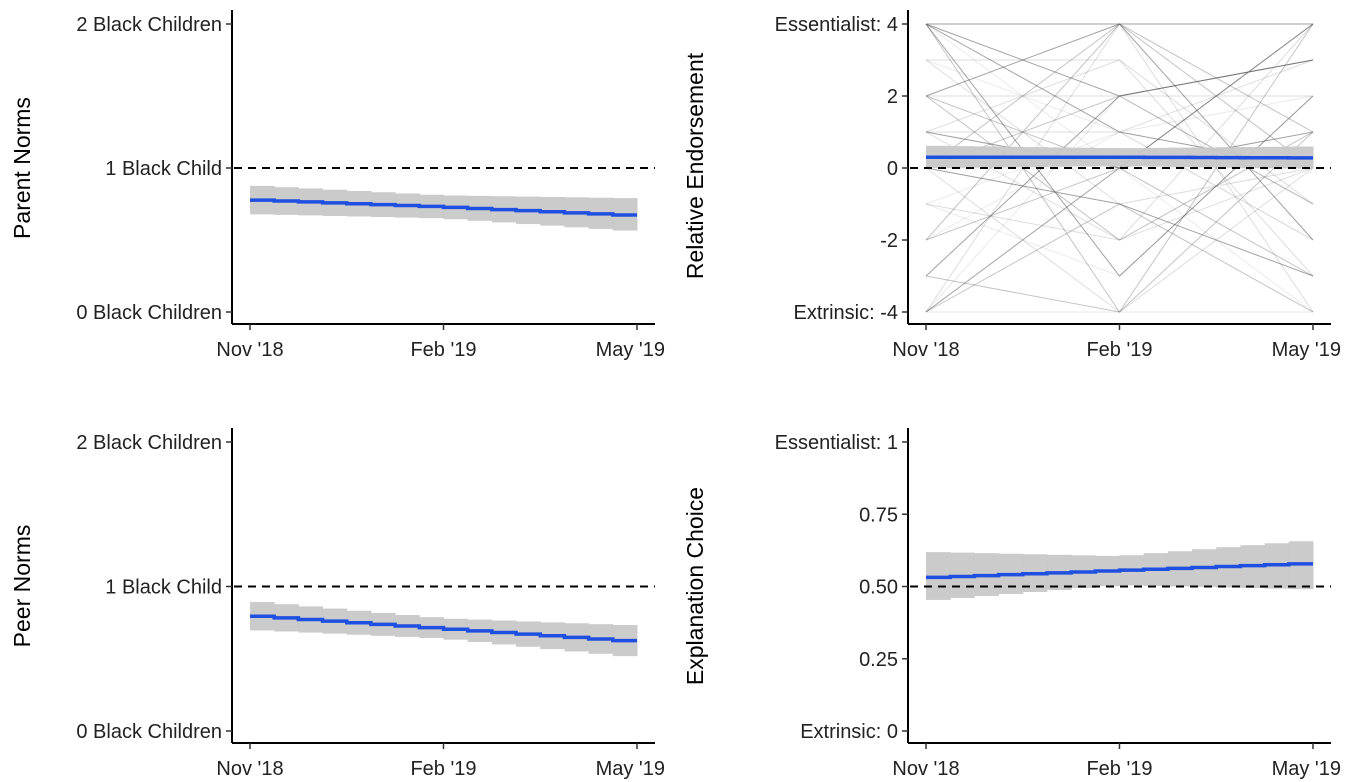  I want to click on y-tick-label: Extrinsic: -4, so click(846, 313).